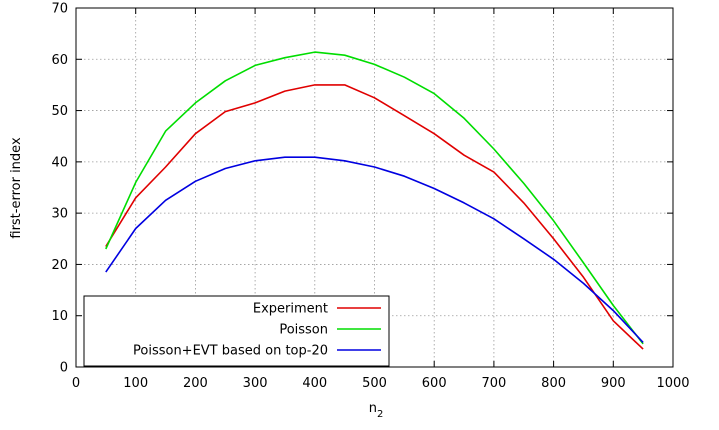 Image resolution: width=719 pixels, height=430 pixels. What do you see at coordinates (195, 383) in the screenshot?
I see `x-tick-label: 200` at bounding box center [195, 383].